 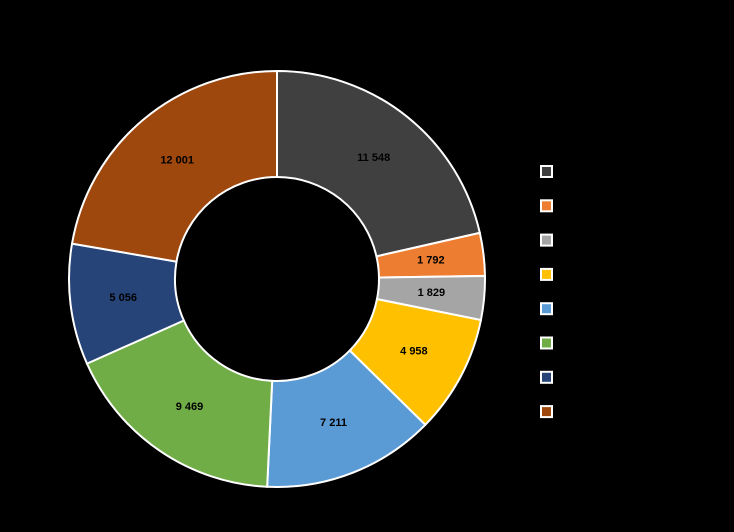 I want to click on data-label: 7 211, so click(x=333, y=423).